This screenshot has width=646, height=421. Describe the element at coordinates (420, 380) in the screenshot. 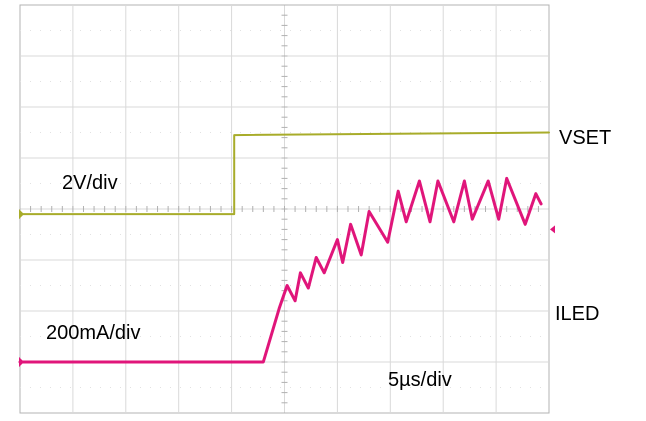

I see `time-scale-label: 5µs/div` at that location.